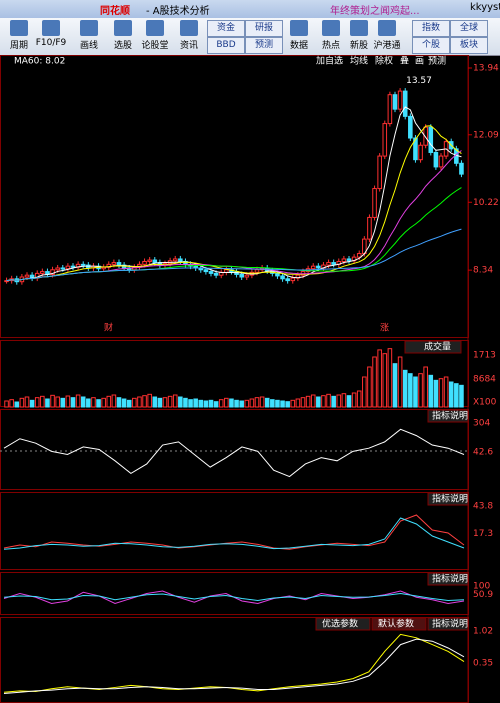 This screenshot has height=703, width=500. I want to click on toolbar-button: 数据, so click(299, 35).